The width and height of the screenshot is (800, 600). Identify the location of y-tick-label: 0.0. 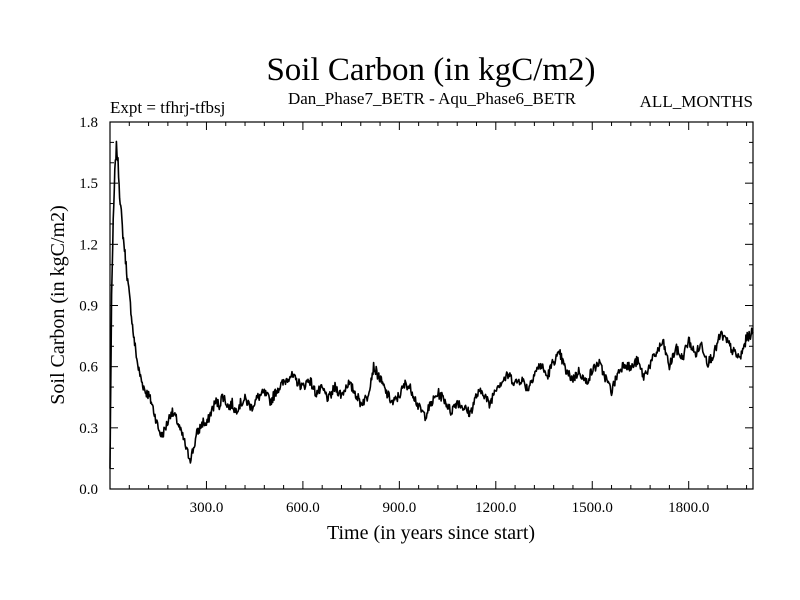
(88, 490).